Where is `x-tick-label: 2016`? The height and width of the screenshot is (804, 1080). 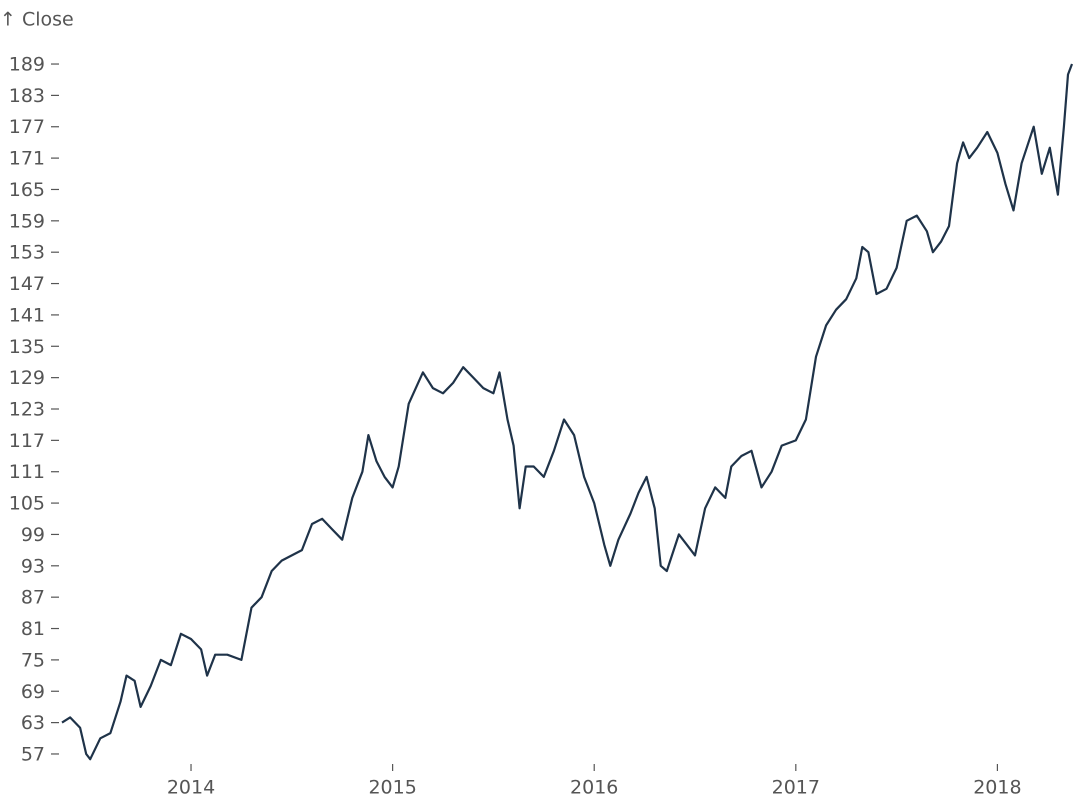
x-tick-label: 2016 is located at coordinates (594, 788).